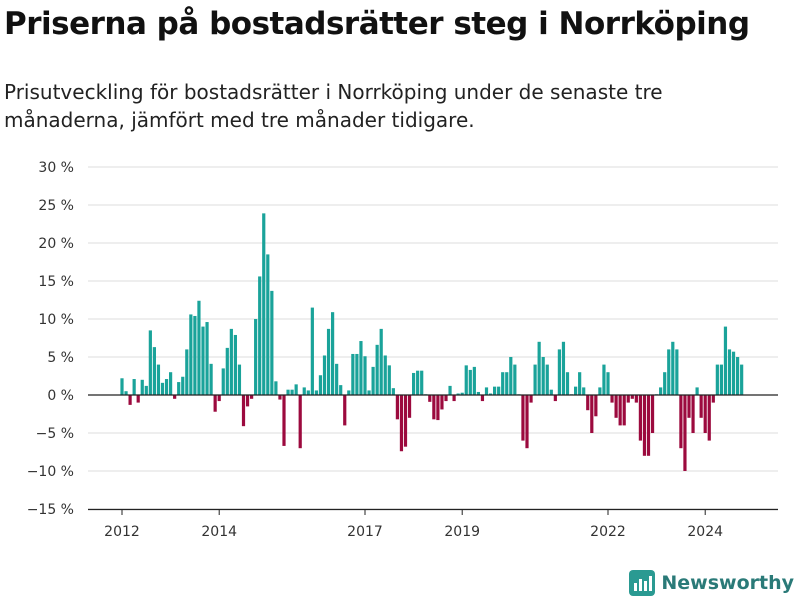 This screenshot has width=800, height=600. Describe the element at coordinates (711, 583) in the screenshot. I see `newsworthy-brand: Newsworthy` at that location.